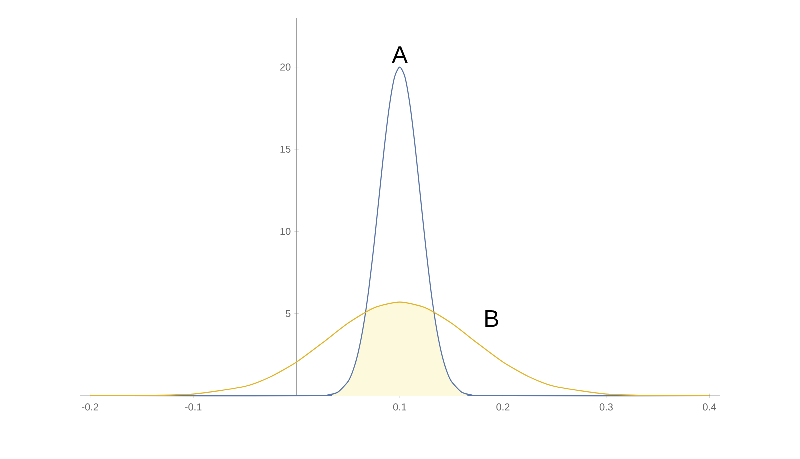  What do you see at coordinates (90, 407) in the screenshot?
I see `x-tick-label: -0.2` at bounding box center [90, 407].